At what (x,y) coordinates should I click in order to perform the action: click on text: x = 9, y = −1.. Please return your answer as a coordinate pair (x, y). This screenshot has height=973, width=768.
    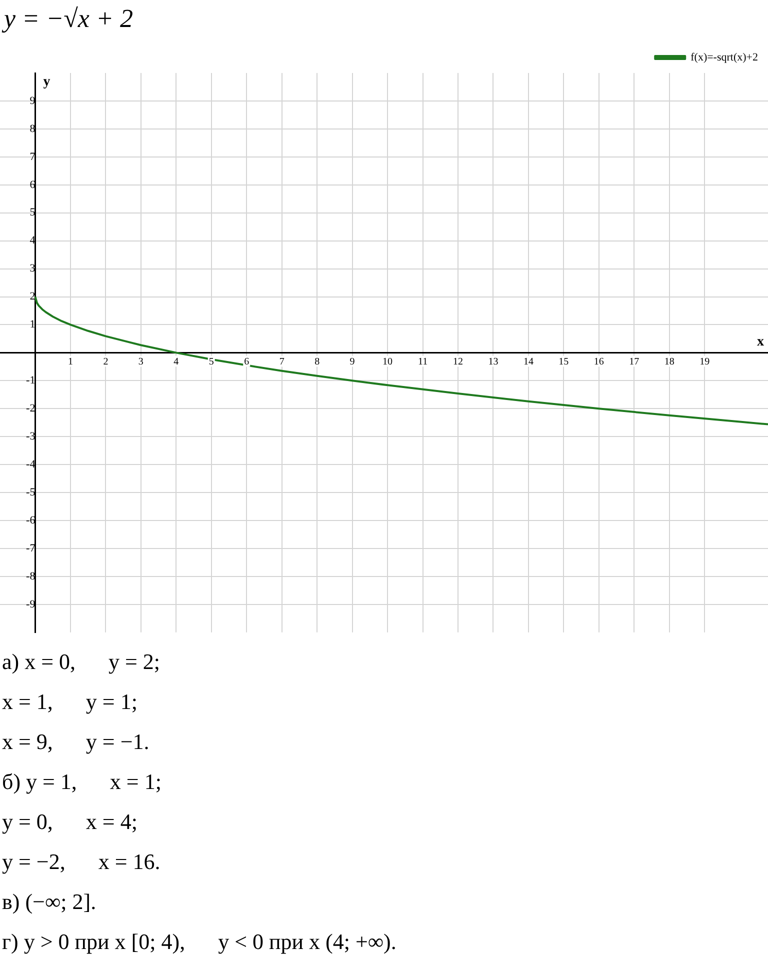
    Looking at the image, I should click on (75, 742).